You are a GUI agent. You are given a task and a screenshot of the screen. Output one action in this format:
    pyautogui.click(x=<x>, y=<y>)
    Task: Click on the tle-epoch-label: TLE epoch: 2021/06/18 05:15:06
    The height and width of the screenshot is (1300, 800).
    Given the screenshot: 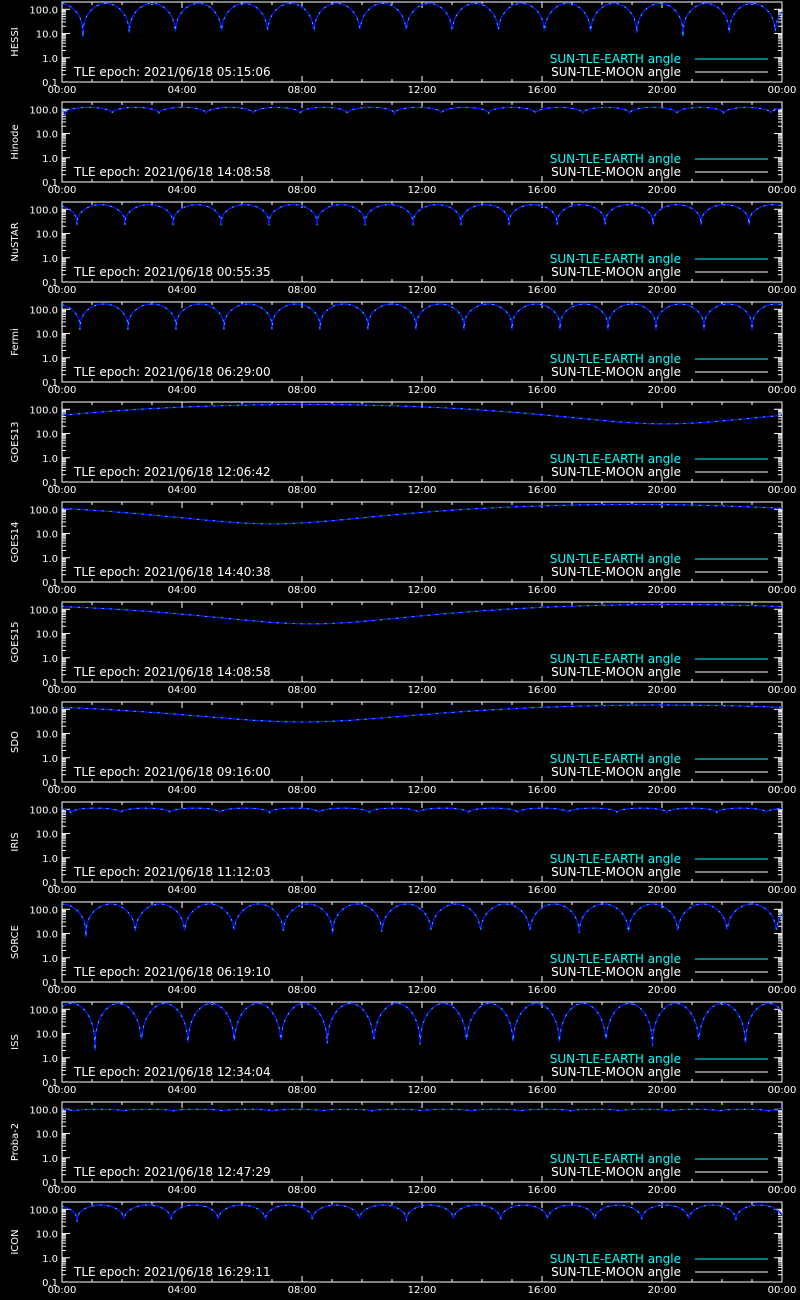 What is the action you would take?
    pyautogui.click(x=172, y=72)
    